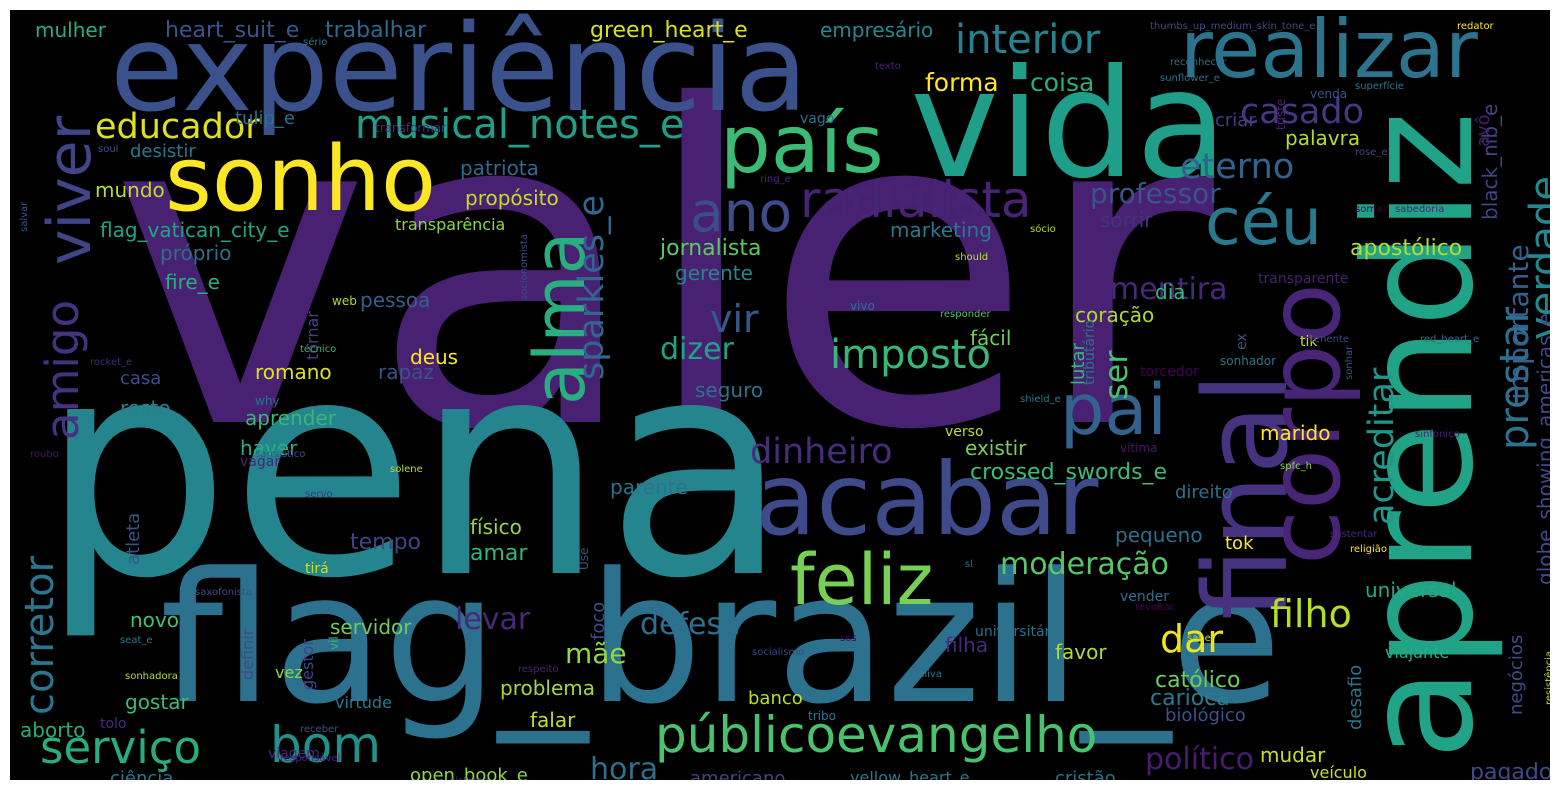  What do you see at coordinates (1296, 466) in the screenshot?
I see `word-spfc-h: spfc_h` at bounding box center [1296, 466].